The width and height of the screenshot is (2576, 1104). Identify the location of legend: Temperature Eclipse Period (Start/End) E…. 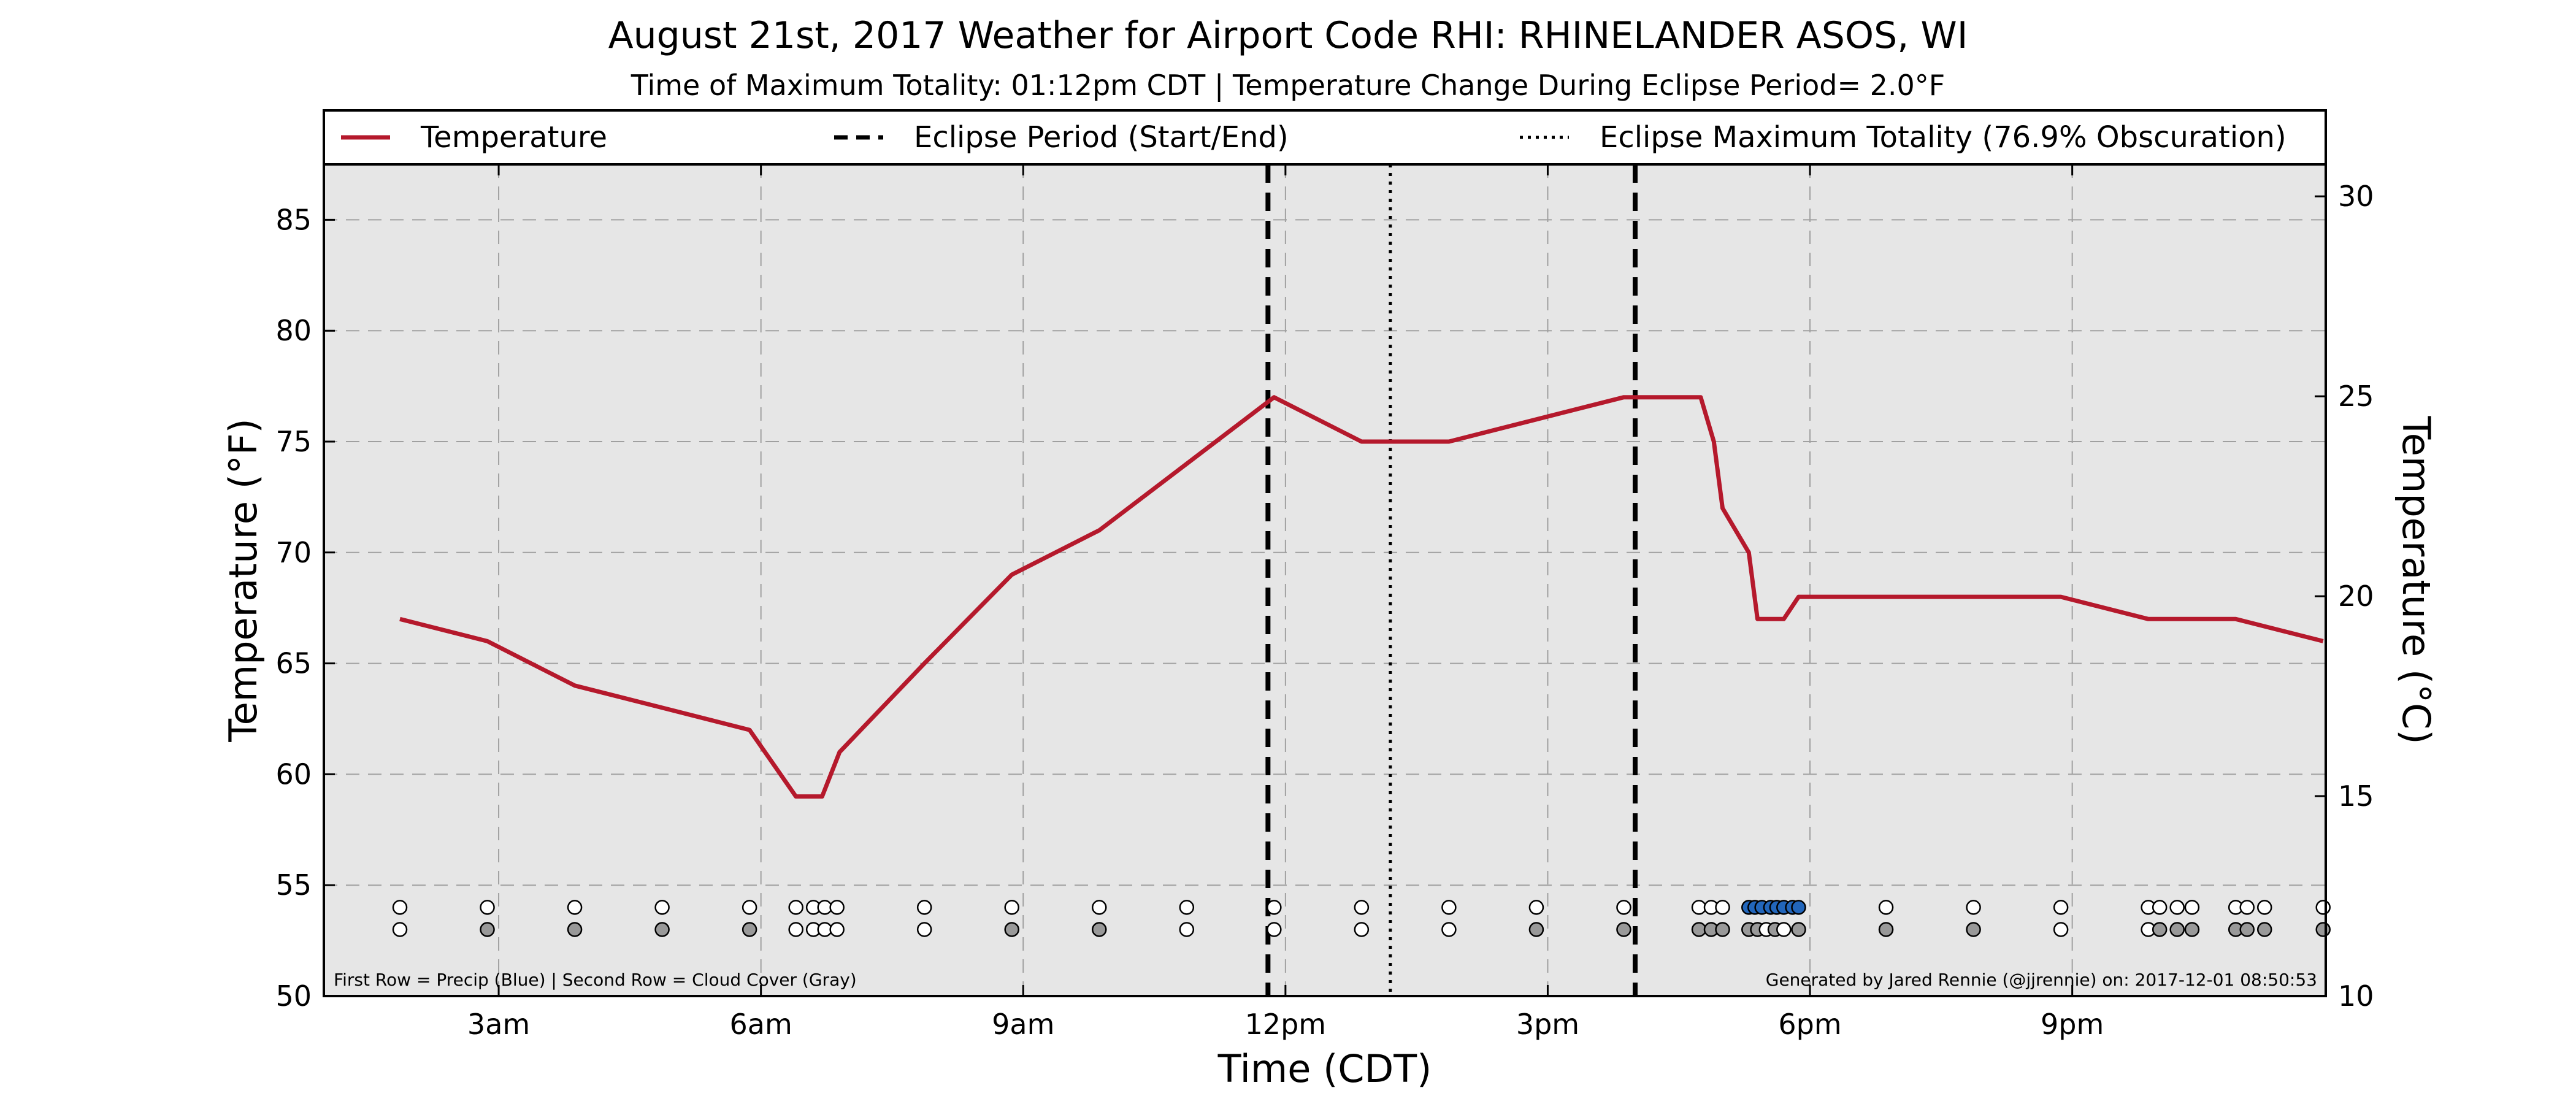
(1325, 137).